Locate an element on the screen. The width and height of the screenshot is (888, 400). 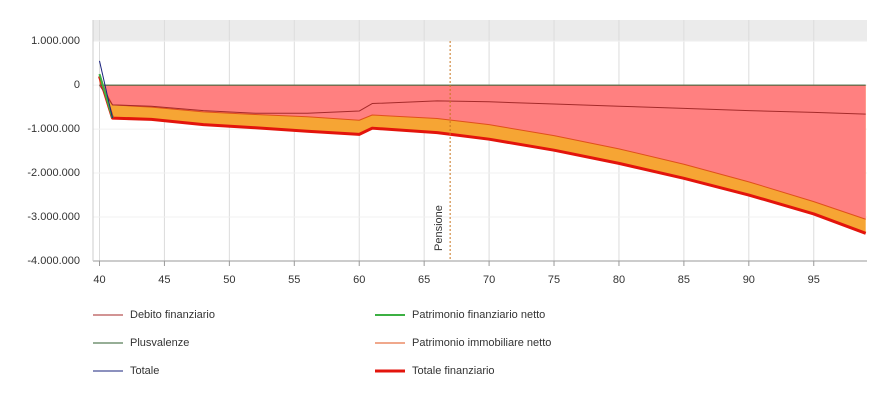
y-tick-label: -4.000.000 is located at coordinates (53, 261).